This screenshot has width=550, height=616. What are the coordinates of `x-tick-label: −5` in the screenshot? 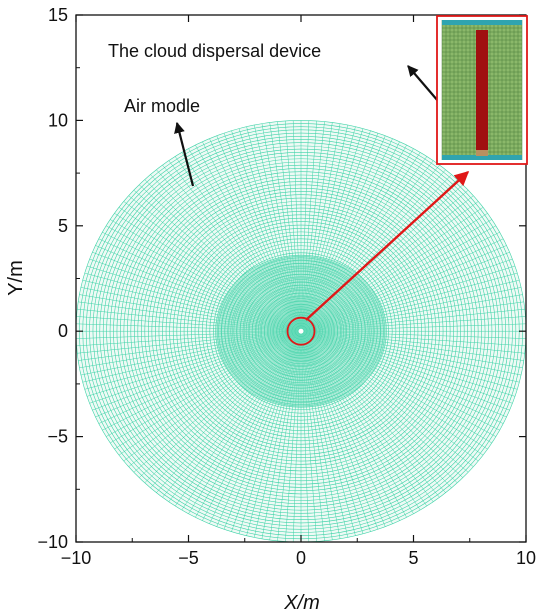 It's located at (188, 558).